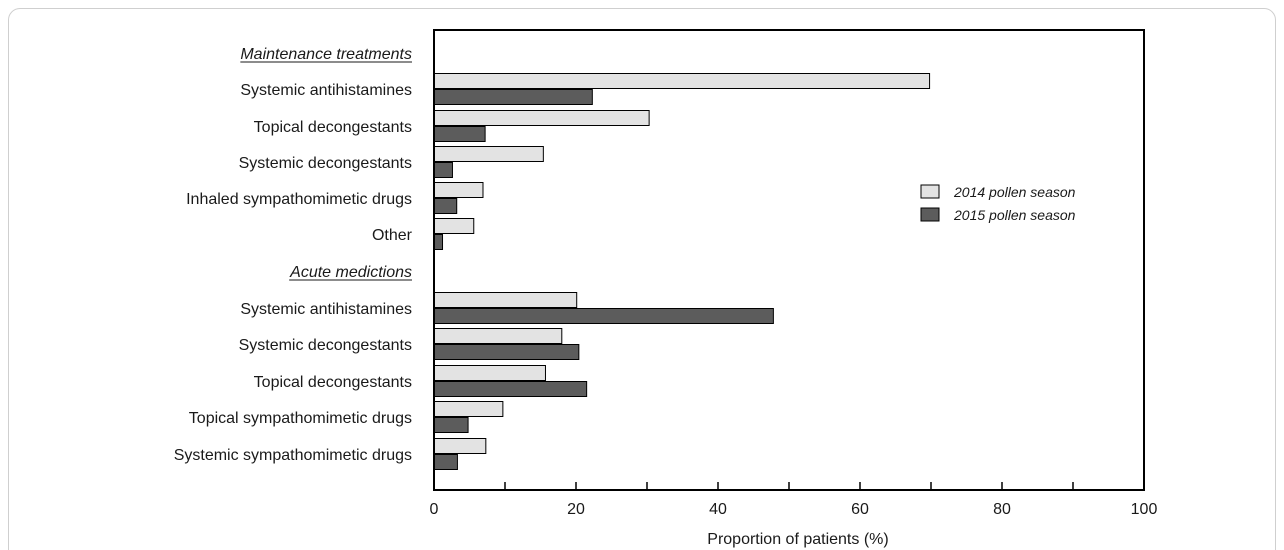 This screenshot has width=1284, height=550. Describe the element at coordinates (350, 272) in the screenshot. I see `section-header: Acute medictions` at that location.